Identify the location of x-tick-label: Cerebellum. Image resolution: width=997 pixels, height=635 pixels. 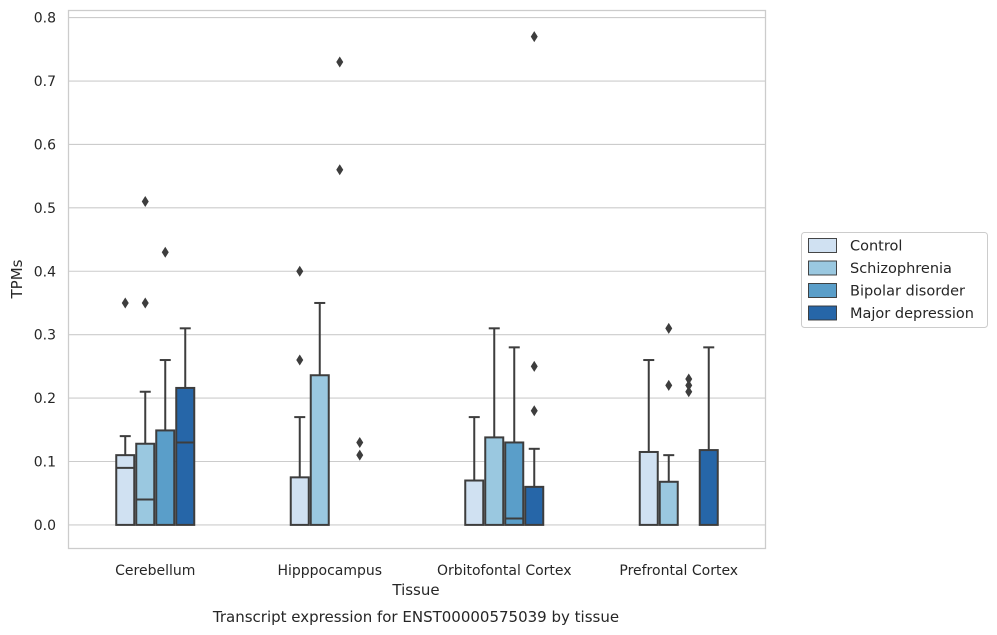
(155, 571).